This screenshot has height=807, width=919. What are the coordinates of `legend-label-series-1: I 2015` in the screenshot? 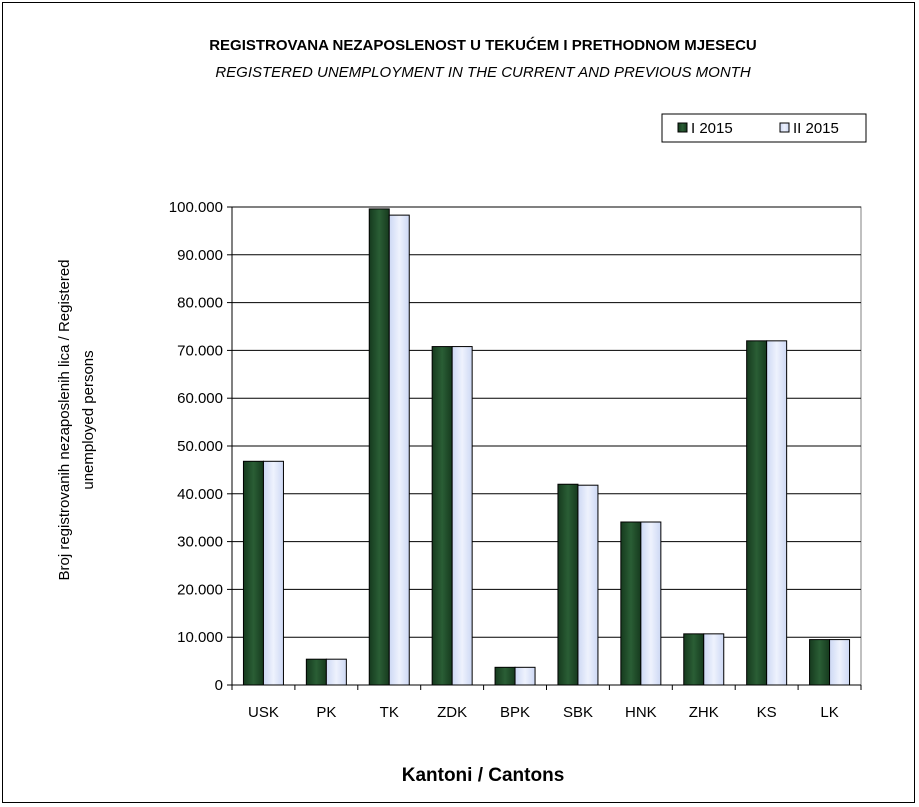 It's located at (712, 128).